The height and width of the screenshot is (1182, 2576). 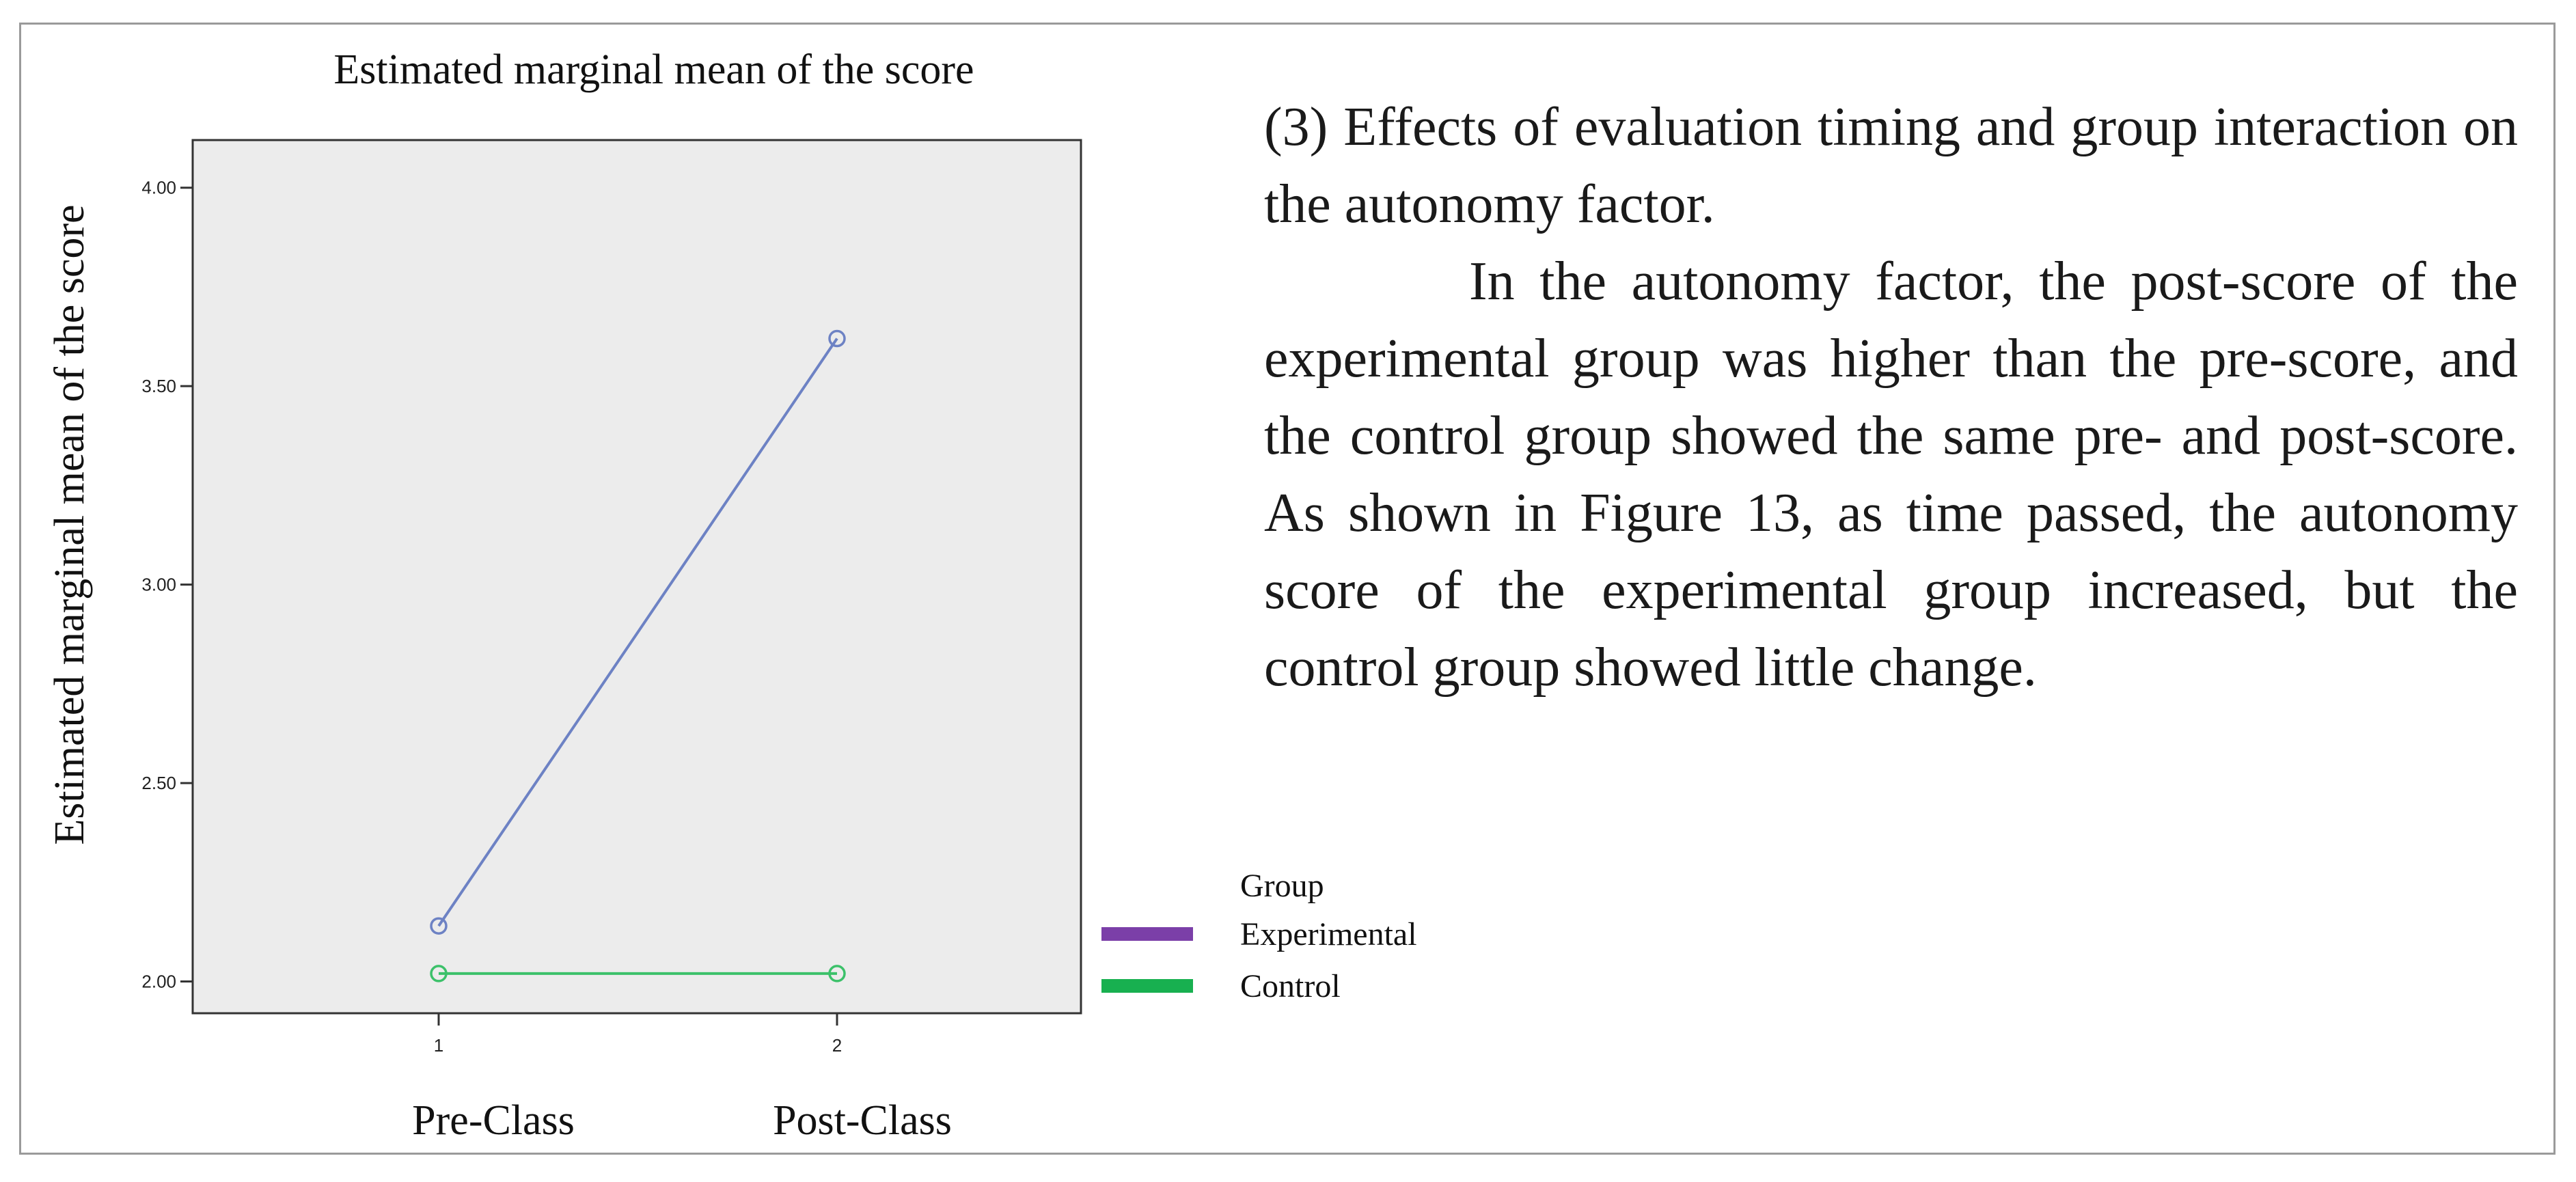 What do you see at coordinates (493, 1120) in the screenshot?
I see `x-category-label: Pre-Class` at bounding box center [493, 1120].